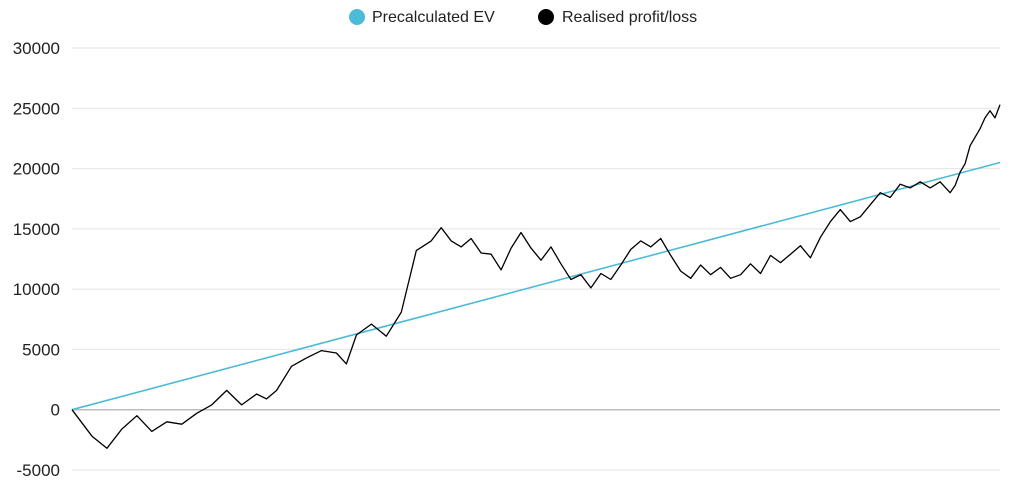 The image size is (1015, 498). What do you see at coordinates (36, 259) in the screenshot?
I see `y-axis-tick-labels: 30000 25000 20000 15000 10000 5000 0 -5000` at bounding box center [36, 259].